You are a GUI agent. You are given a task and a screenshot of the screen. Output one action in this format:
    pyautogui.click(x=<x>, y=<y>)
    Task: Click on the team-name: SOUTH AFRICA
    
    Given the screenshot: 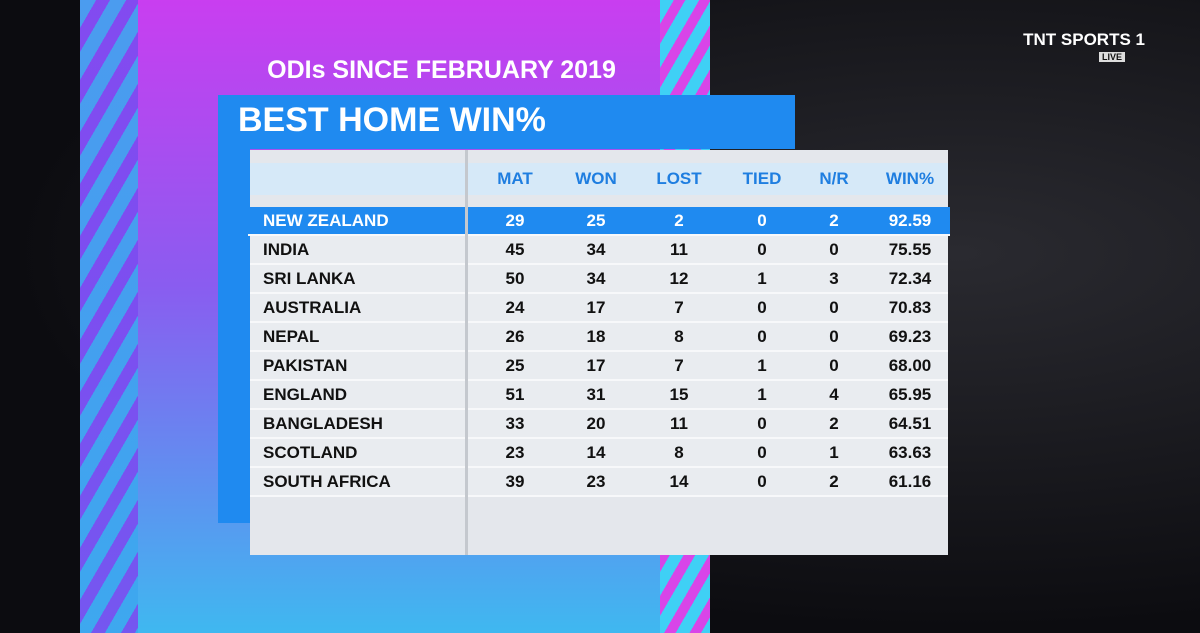 What is the action you would take?
    pyautogui.click(x=327, y=481)
    